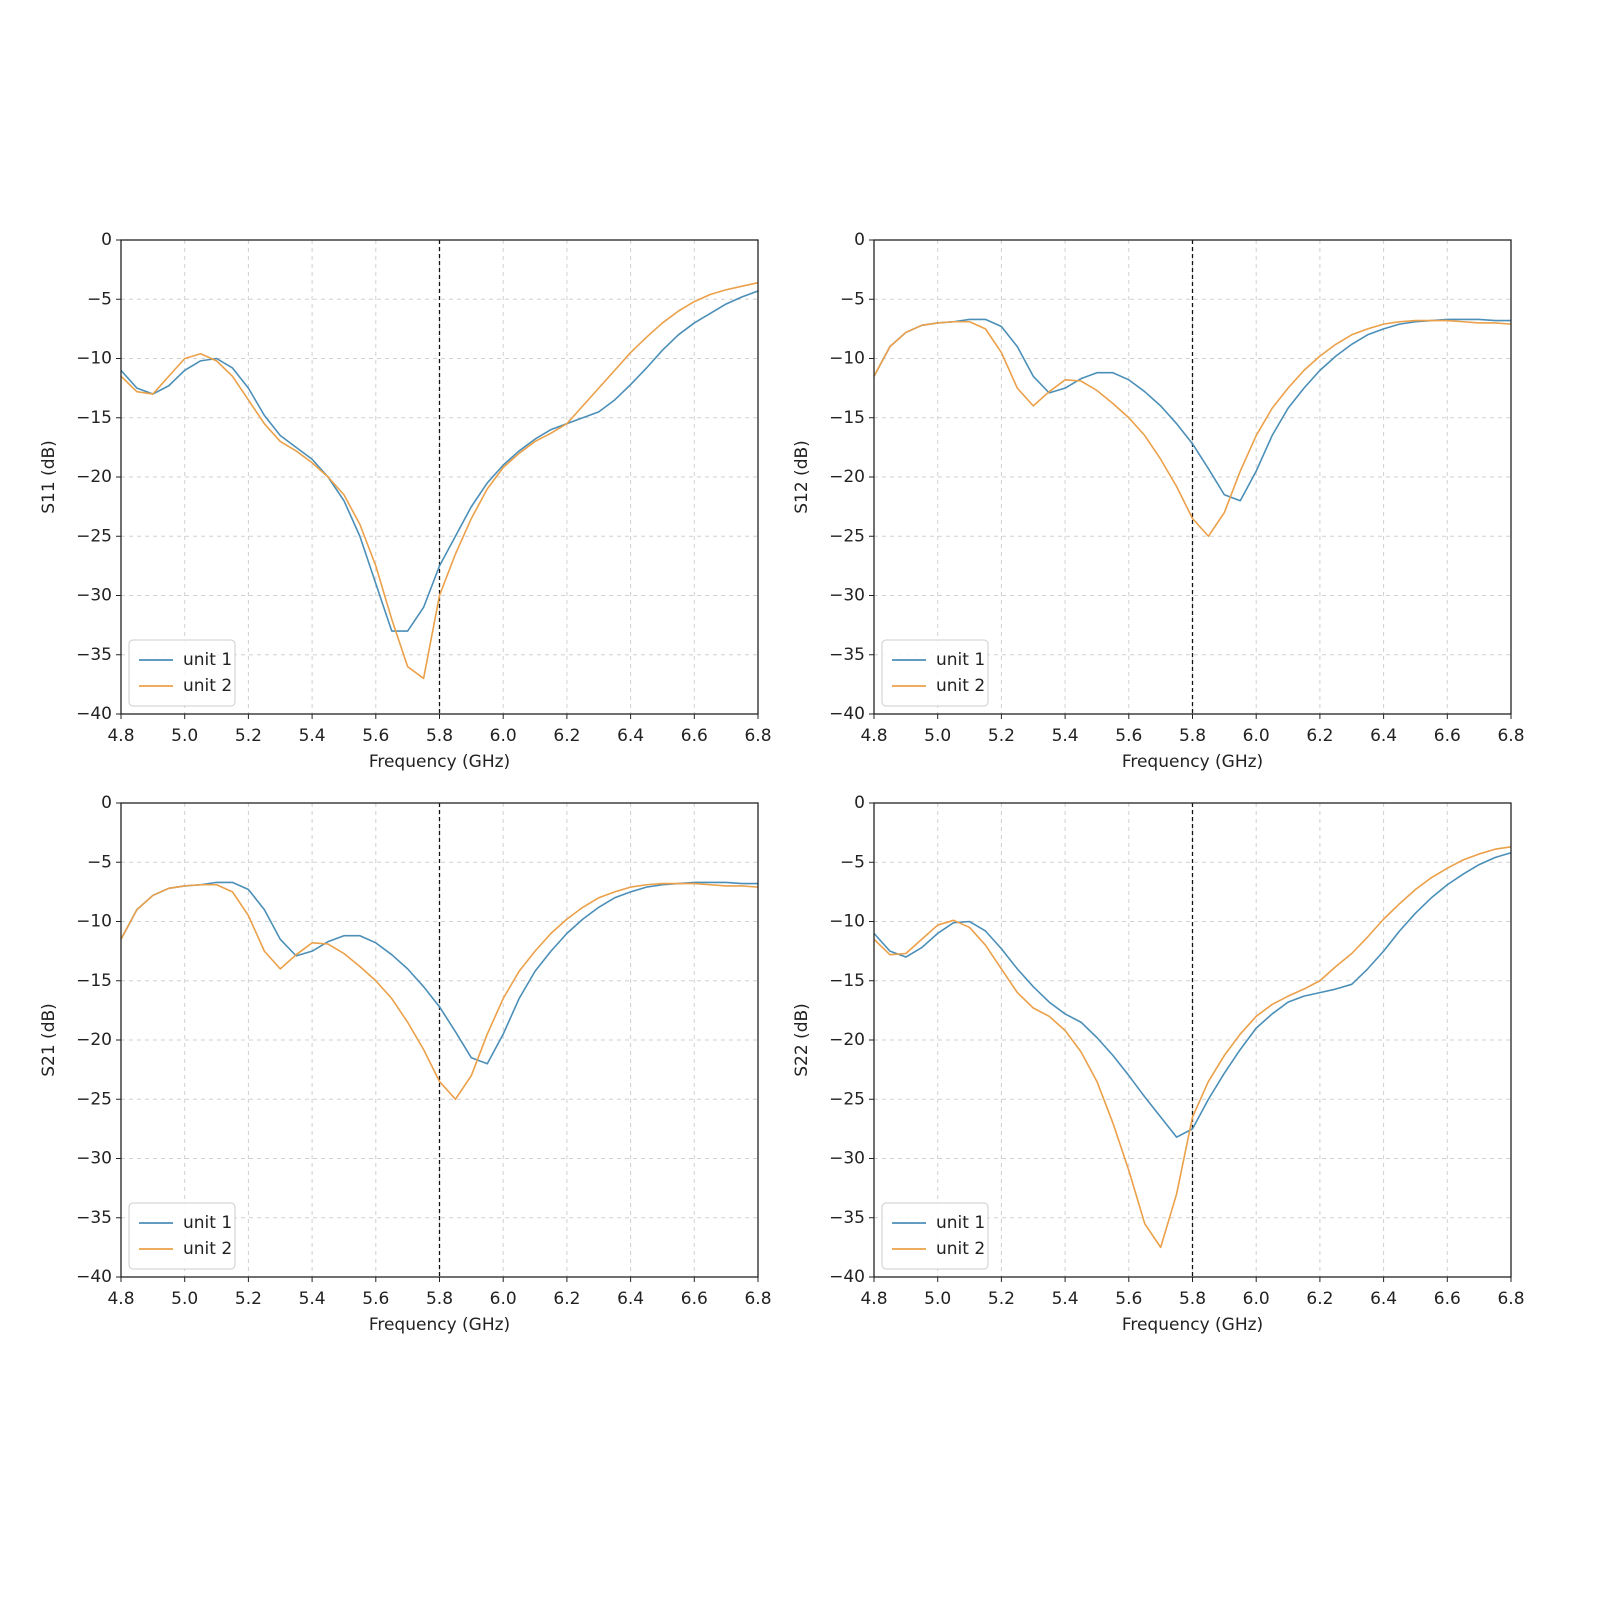  I want to click on y-axis-label: S12 (dB), so click(802, 477).